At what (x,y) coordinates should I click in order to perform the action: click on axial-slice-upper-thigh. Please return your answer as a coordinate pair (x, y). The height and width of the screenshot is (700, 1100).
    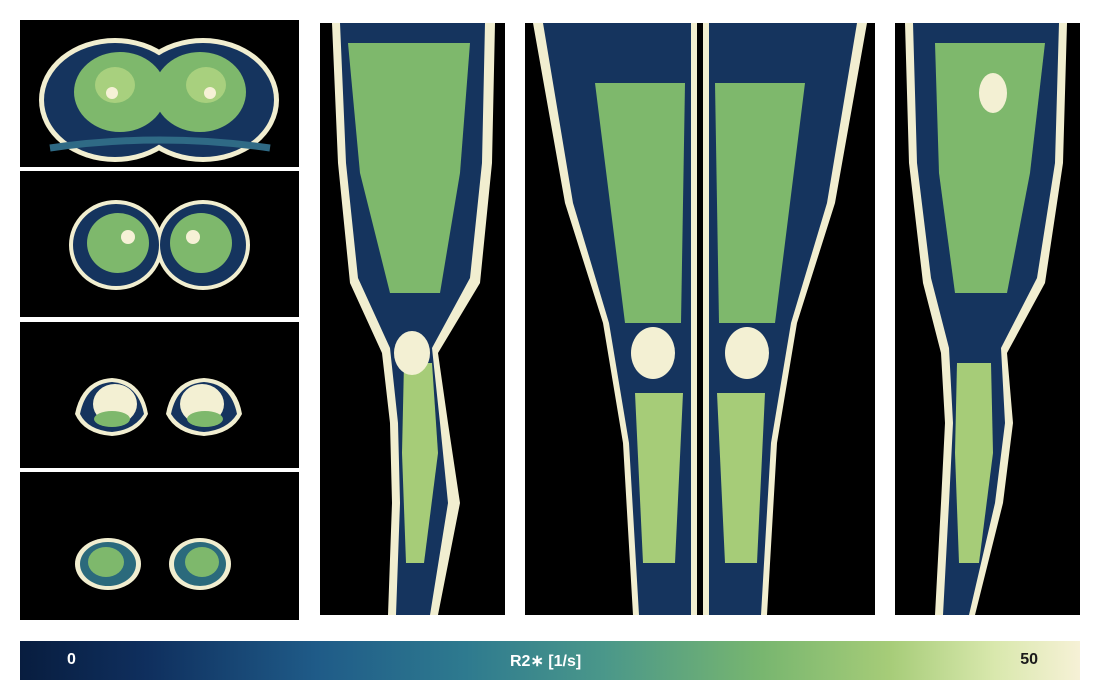
    Looking at the image, I should click on (159, 93).